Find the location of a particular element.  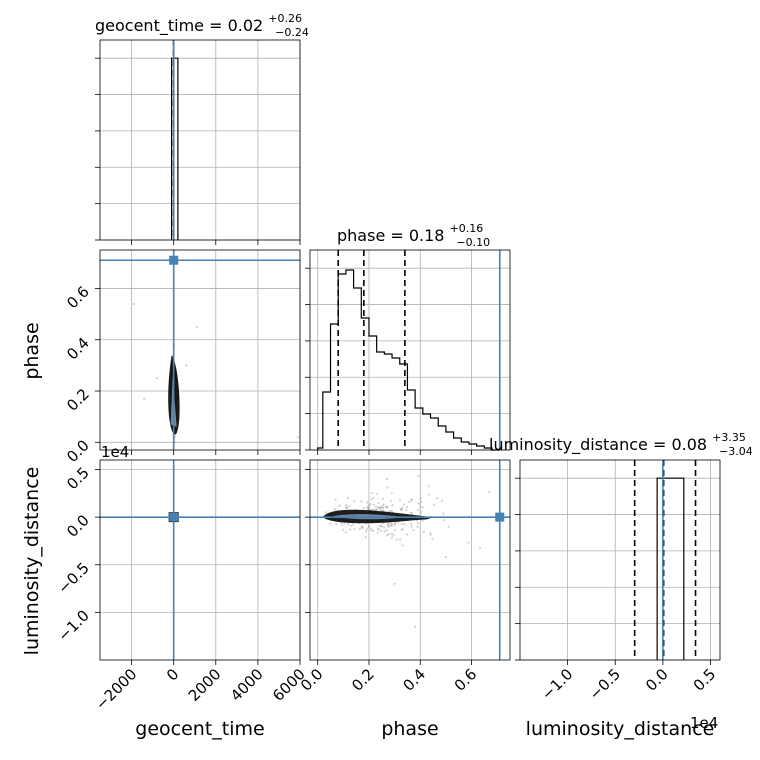

offset-text-luminosity-distance-x: 1e4 is located at coordinates (704, 723).